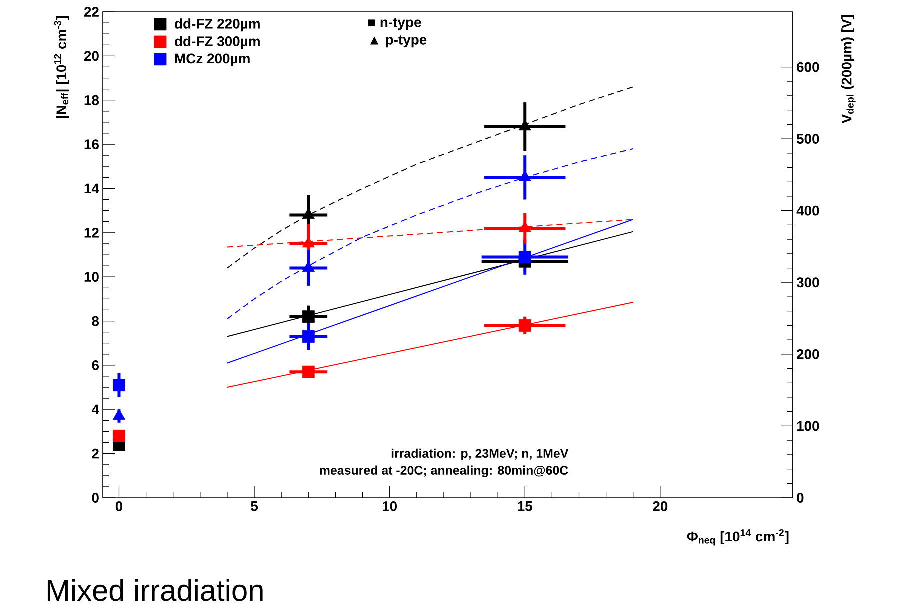  Describe the element at coordinates (398, 42) in the screenshot. I see `annotation: ▲ p-type` at that location.